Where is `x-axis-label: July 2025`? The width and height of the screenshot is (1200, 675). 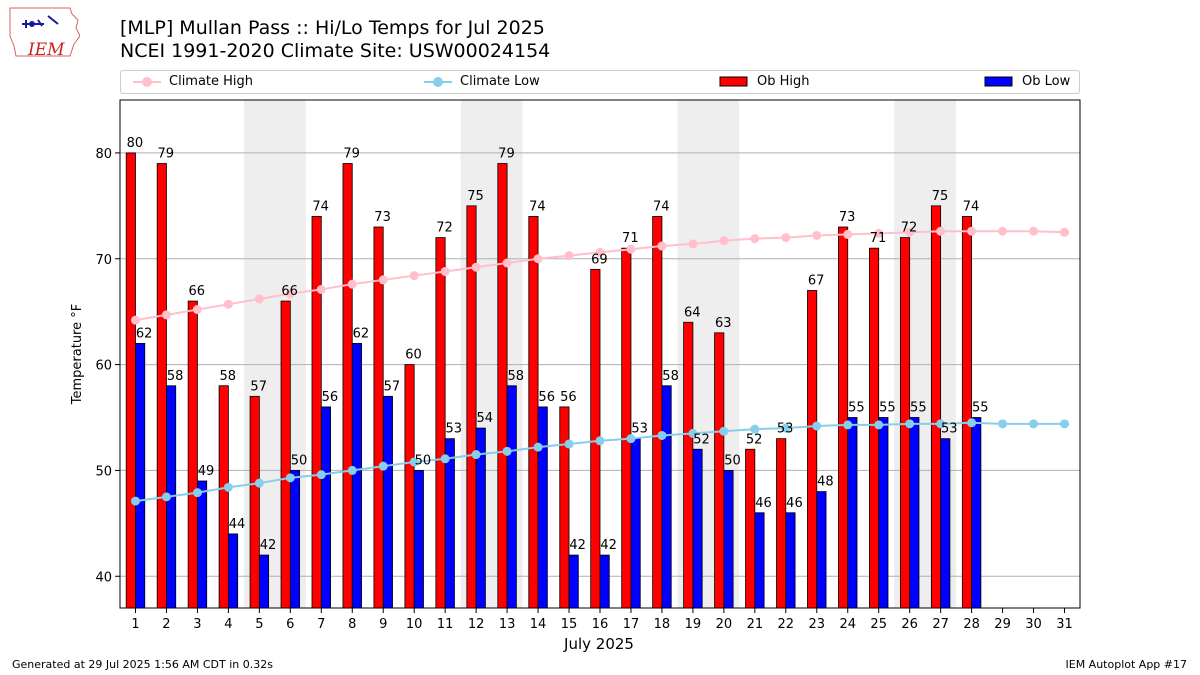
x-axis-label: July 2025 is located at coordinates (598, 644).